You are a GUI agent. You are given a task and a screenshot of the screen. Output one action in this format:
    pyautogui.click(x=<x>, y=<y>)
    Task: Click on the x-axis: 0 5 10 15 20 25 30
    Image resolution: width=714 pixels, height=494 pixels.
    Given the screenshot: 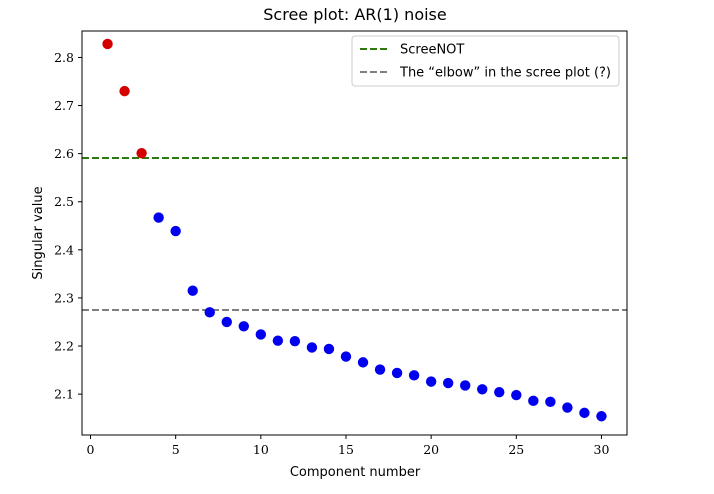 What is the action you would take?
    pyautogui.click(x=348, y=446)
    